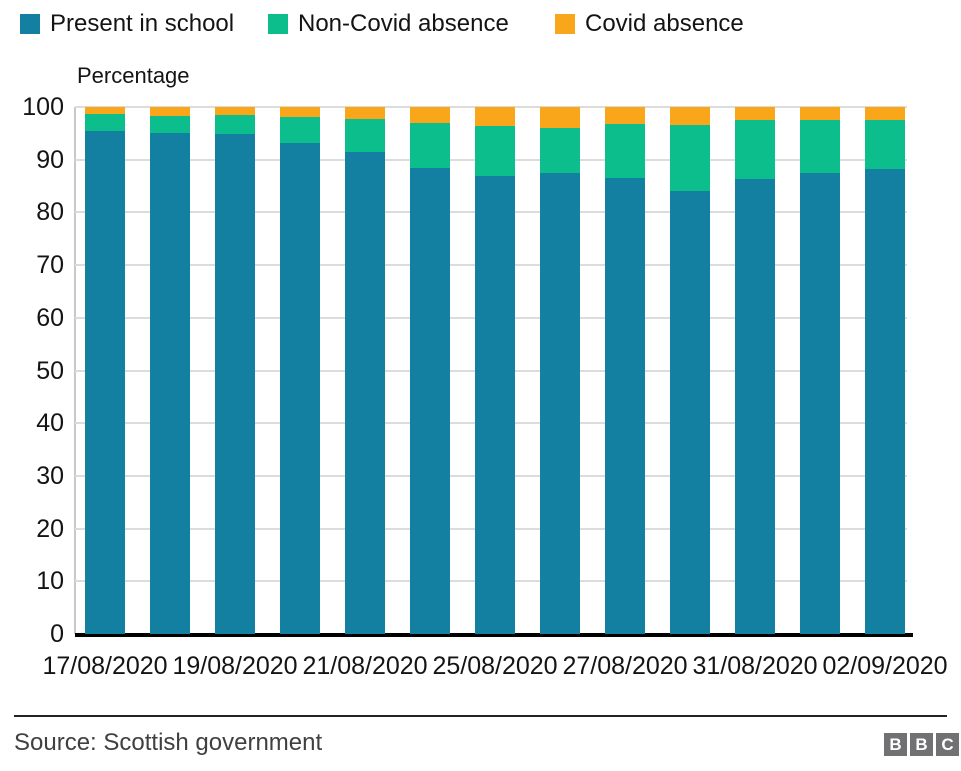  Describe the element at coordinates (235, 384) in the screenshot. I see `bar-3-segment-present-in-school` at that location.